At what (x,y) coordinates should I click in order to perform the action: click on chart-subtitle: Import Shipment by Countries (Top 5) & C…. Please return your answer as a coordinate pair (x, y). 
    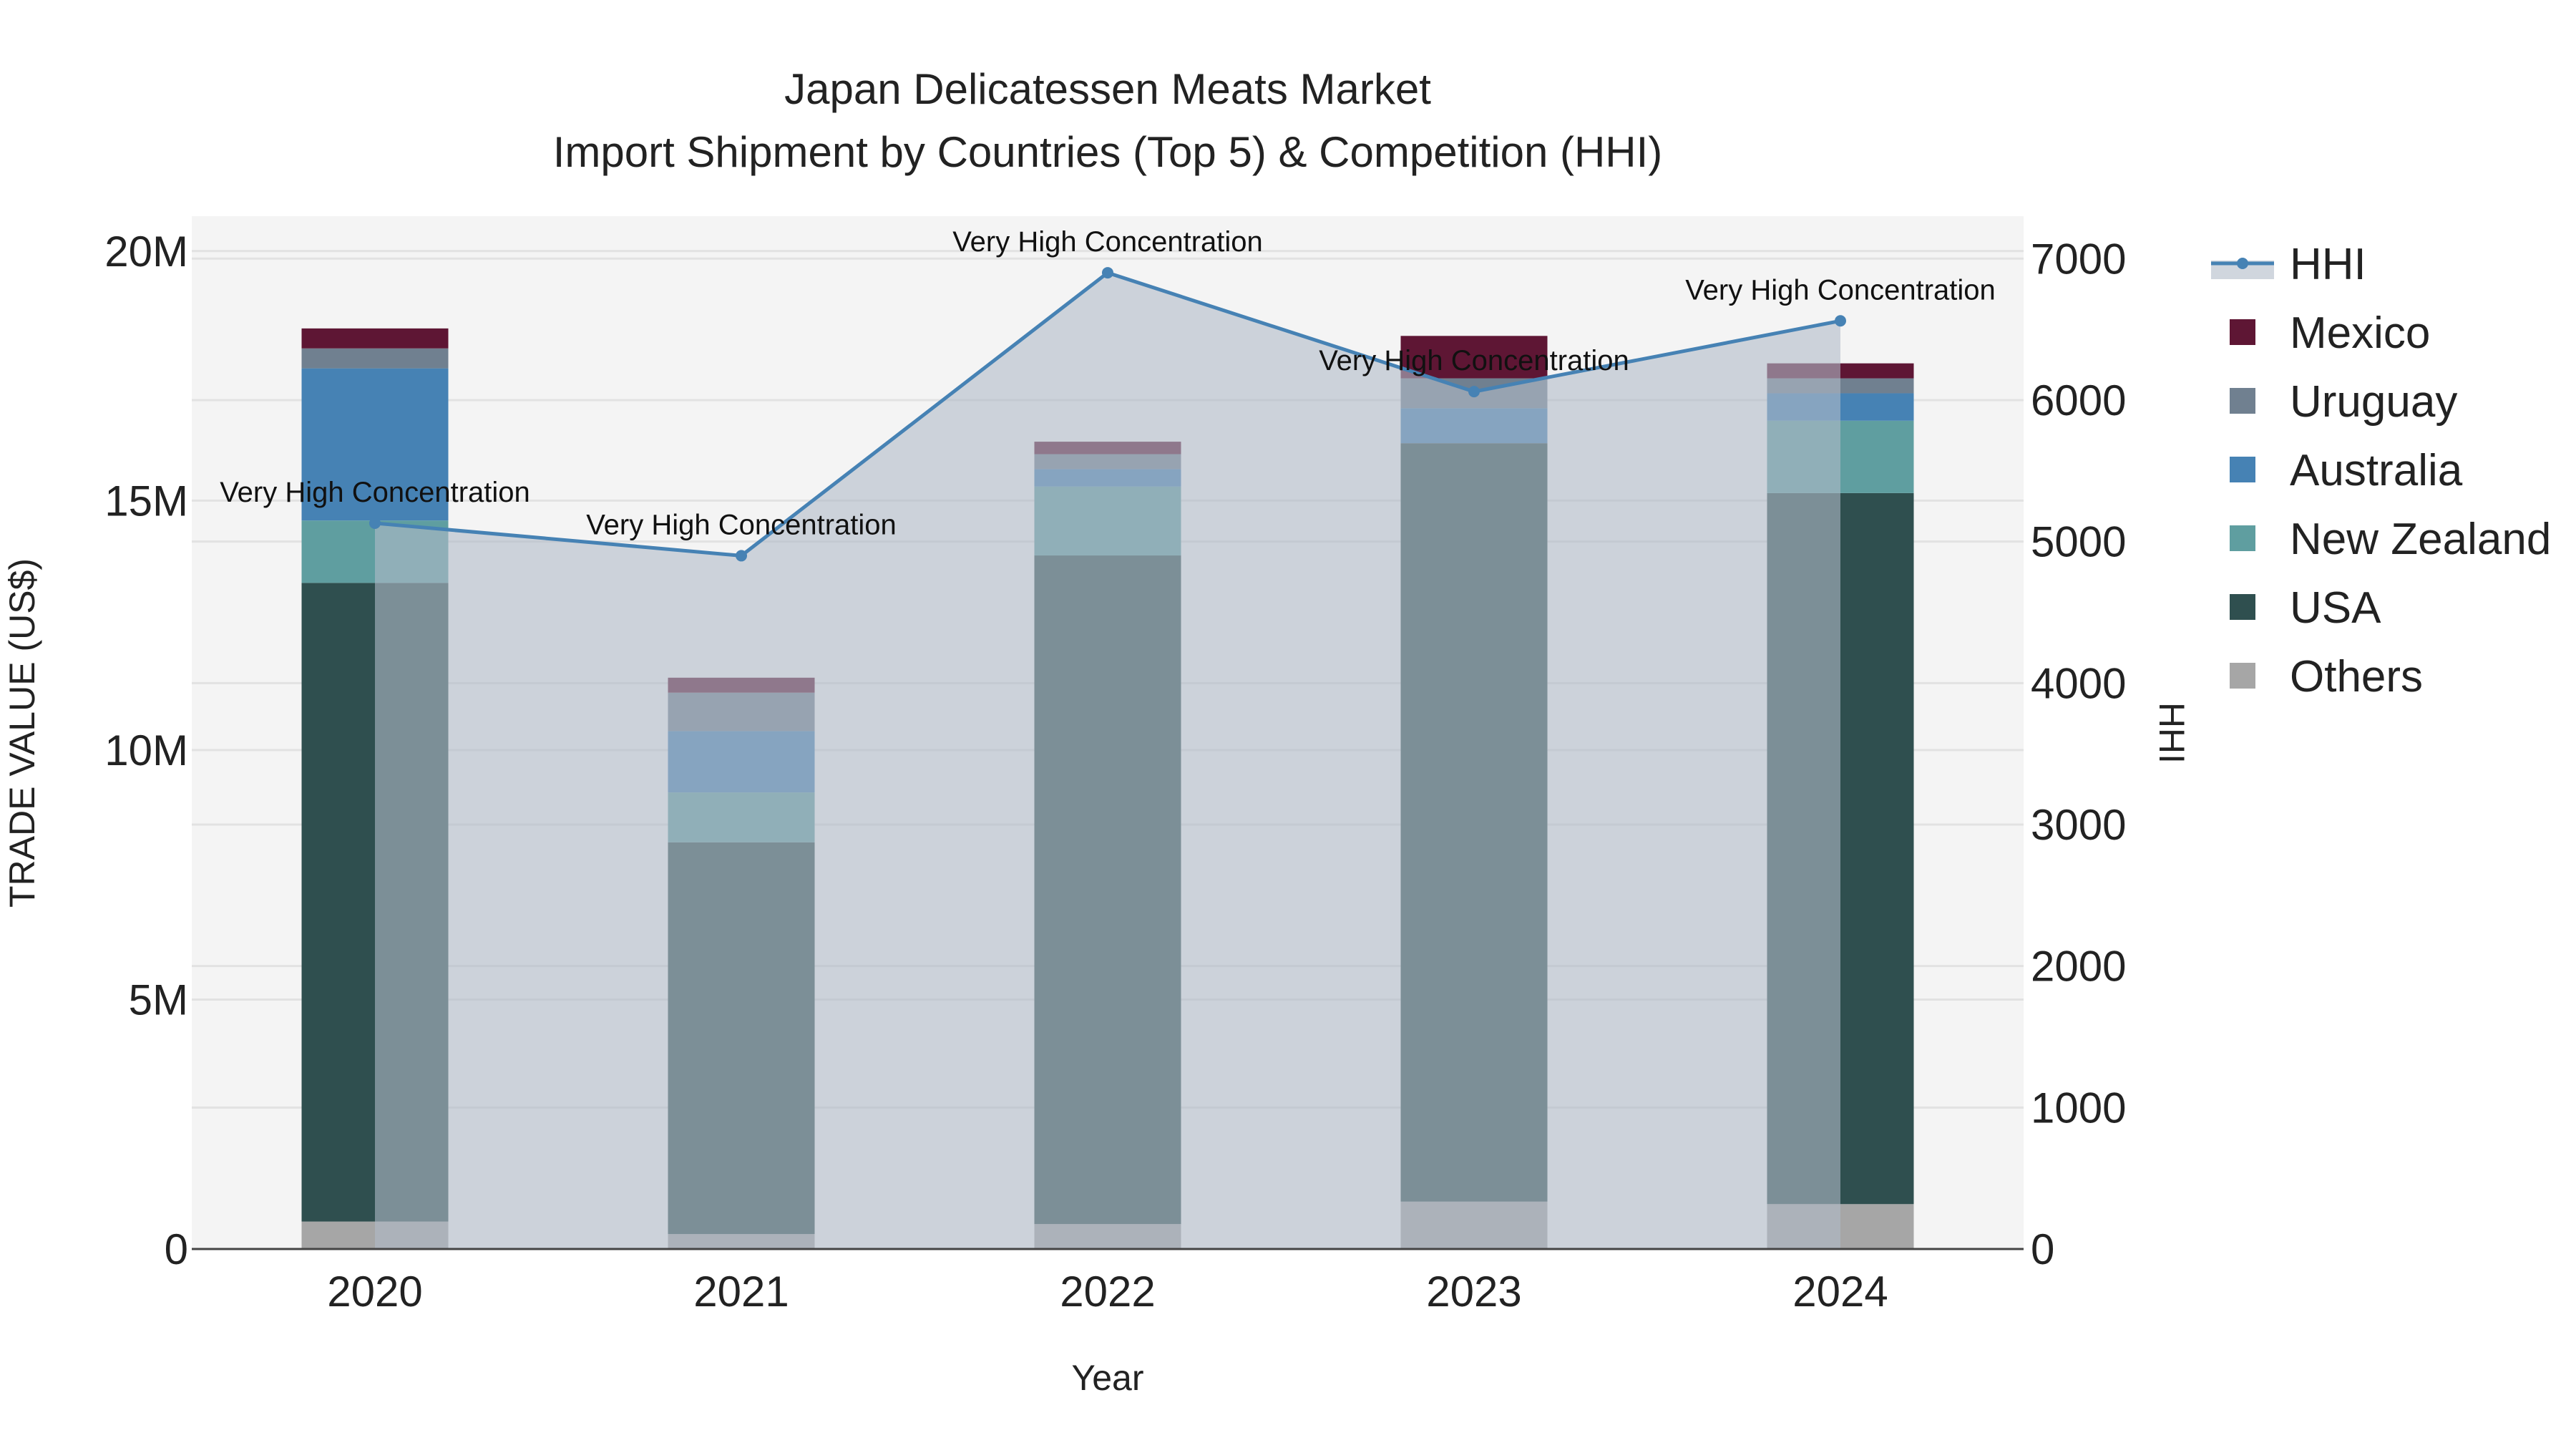
    Looking at the image, I should click on (1108, 152).